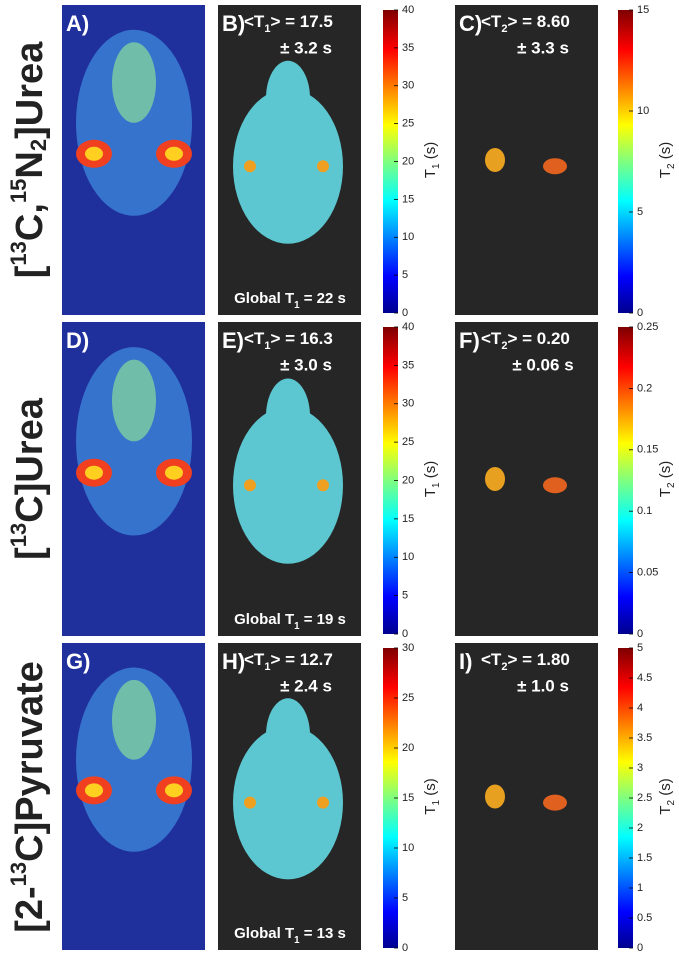 The image size is (679, 956). I want to click on tick-label: 0.05, so click(647, 573).